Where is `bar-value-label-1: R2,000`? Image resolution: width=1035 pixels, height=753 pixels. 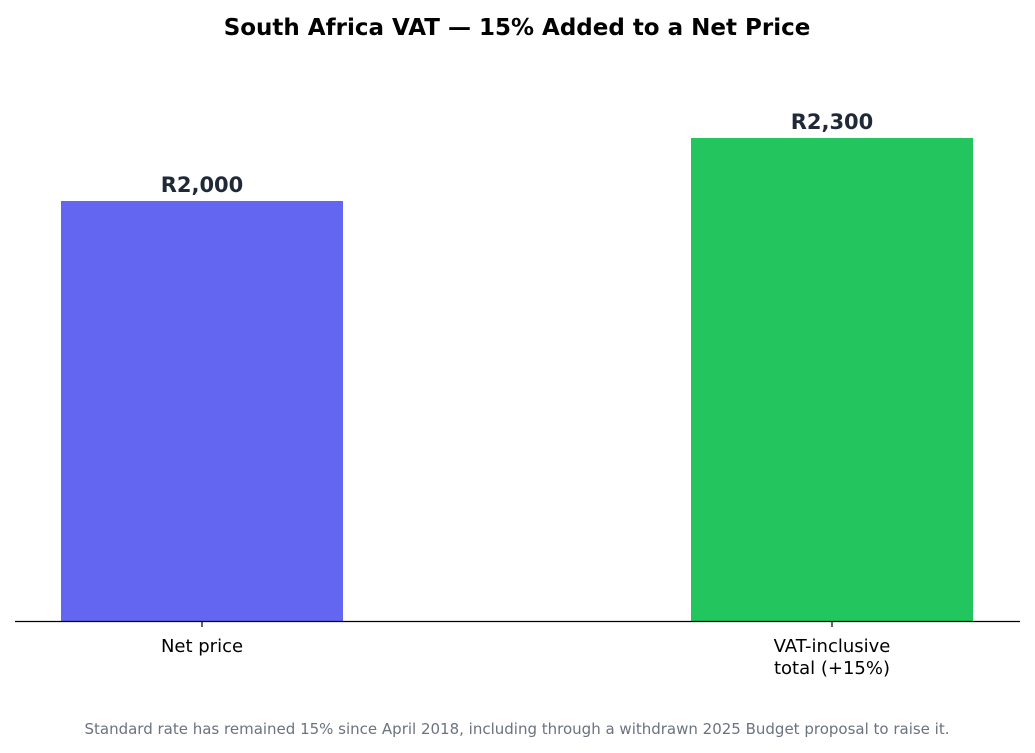 bar-value-label-1: R2,000 is located at coordinates (202, 185).